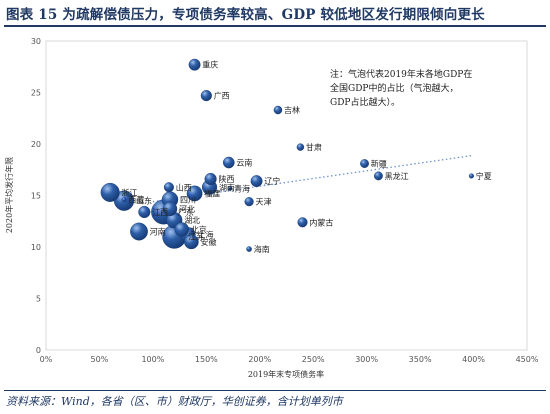 This screenshot has height=414, width=550. I want to click on point-label: 云南, so click(244, 163).